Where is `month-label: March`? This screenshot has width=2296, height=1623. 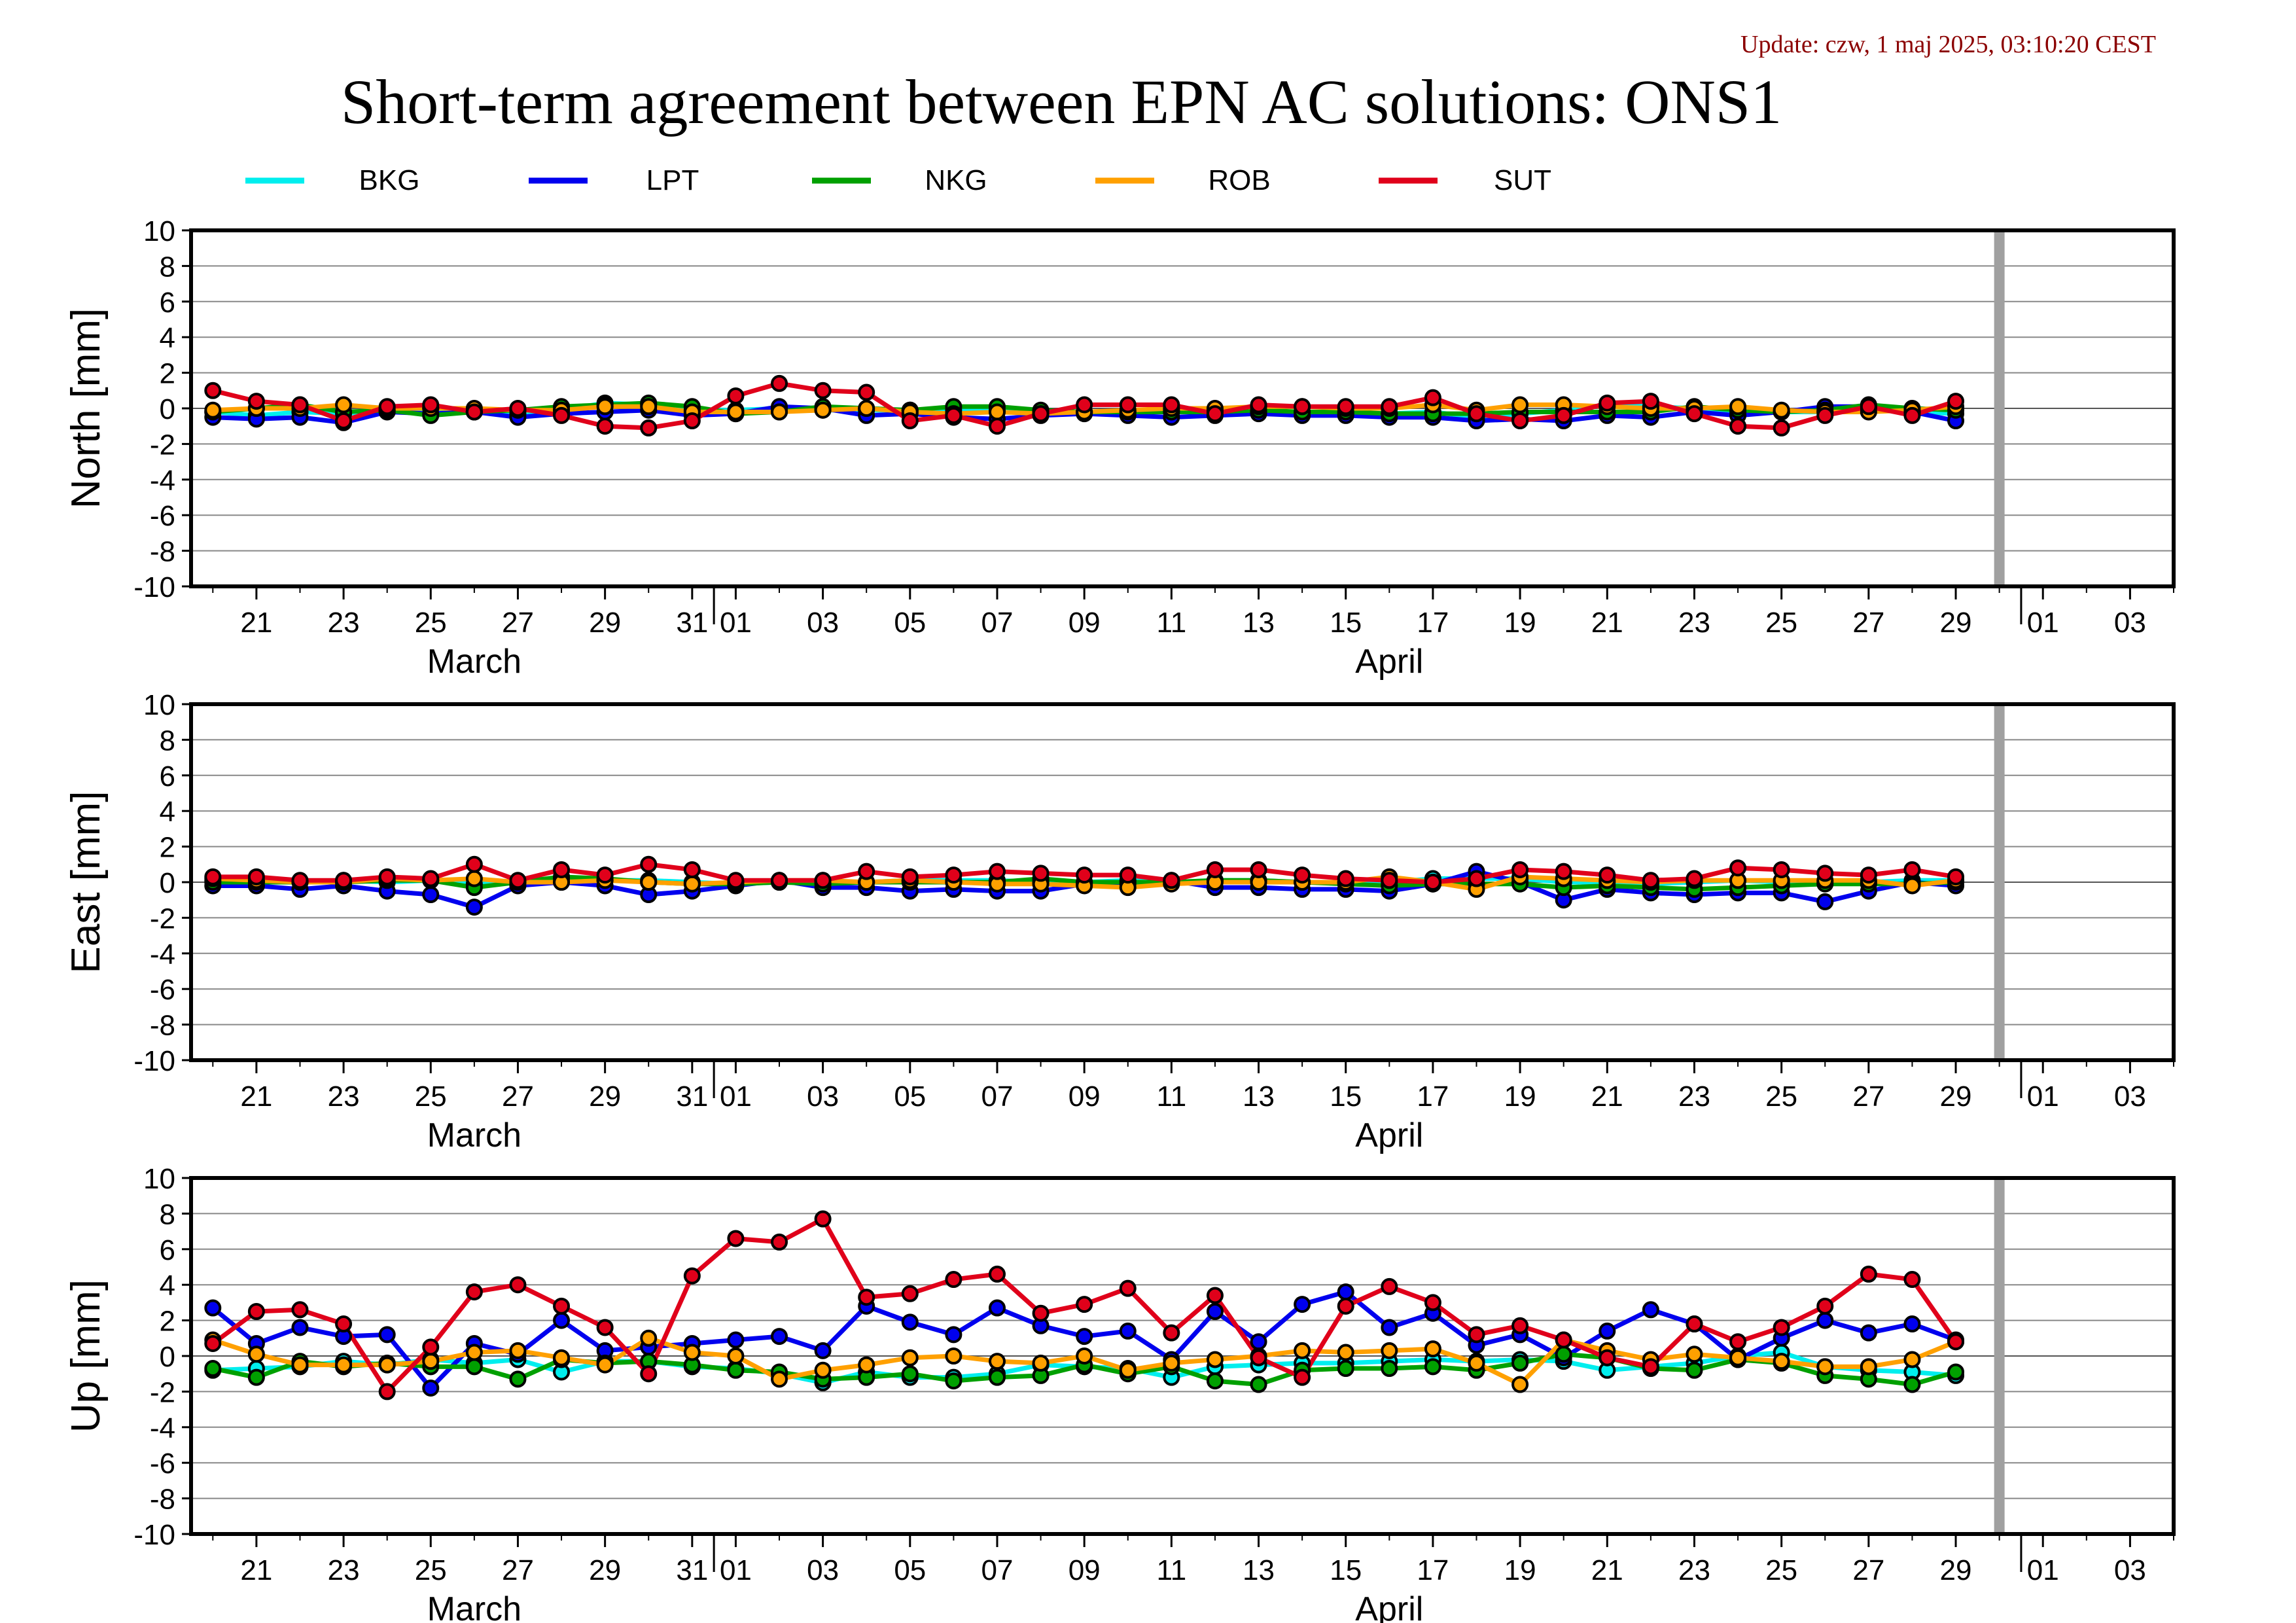 month-label: March is located at coordinates (474, 662).